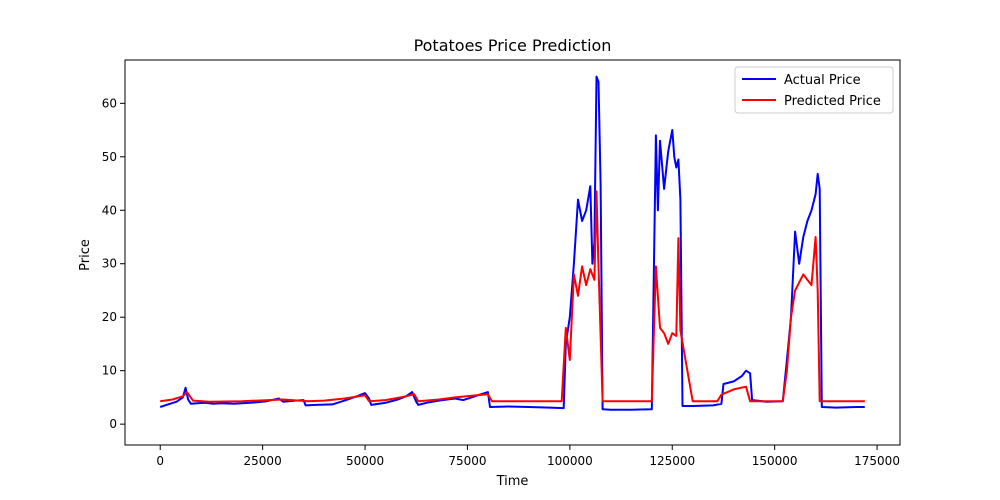  What do you see at coordinates (513, 45) in the screenshot?
I see `chart-title: Potatoes Price Prediction` at bounding box center [513, 45].